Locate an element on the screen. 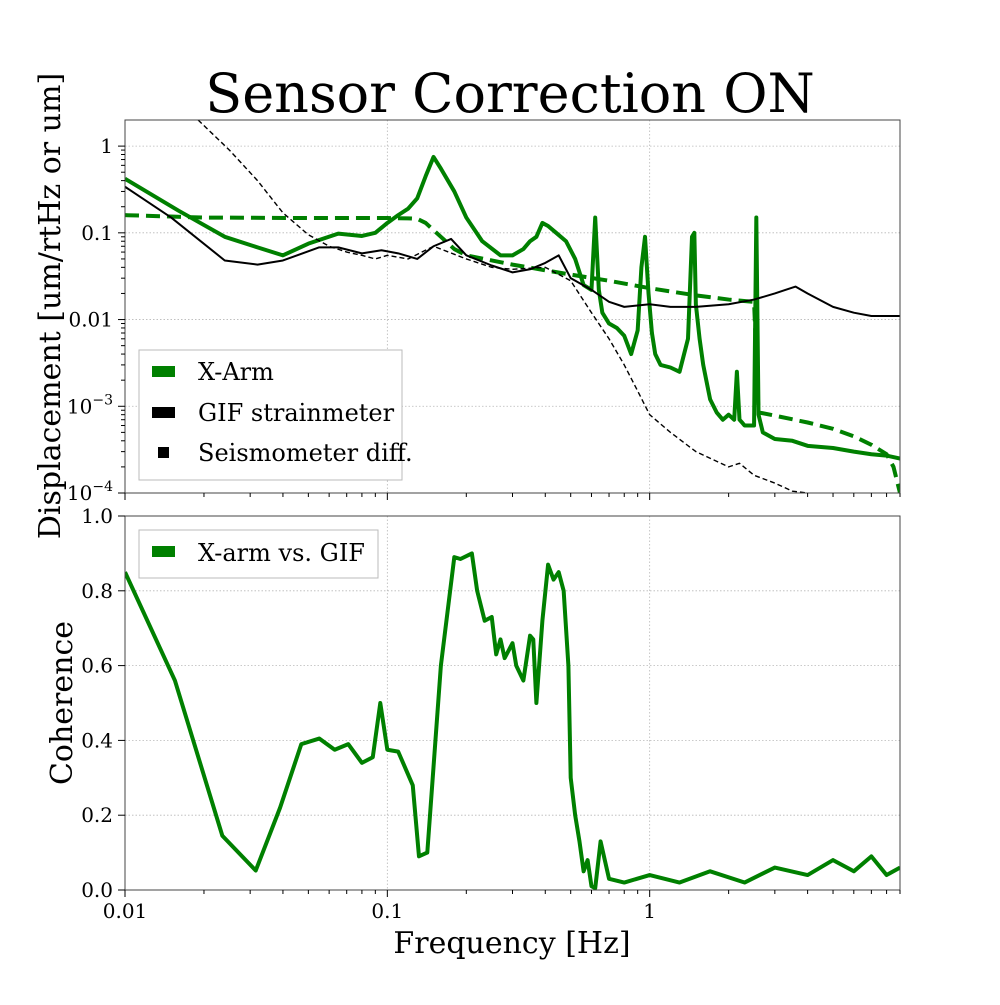  legend-label-seismometer-diff: Seismometer diff. is located at coordinates (305, 453).